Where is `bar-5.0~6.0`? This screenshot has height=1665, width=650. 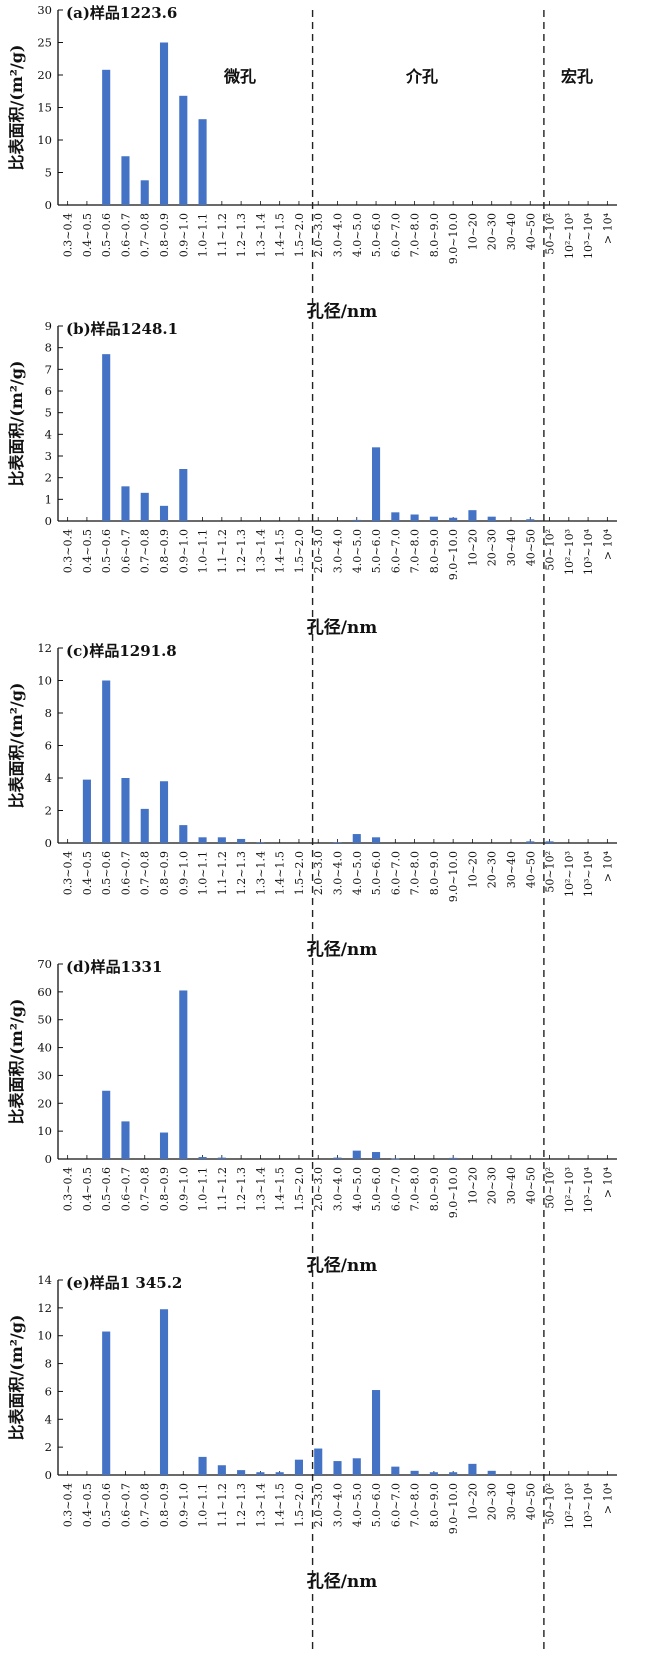 bar-5.0~6.0 is located at coordinates (376, 840).